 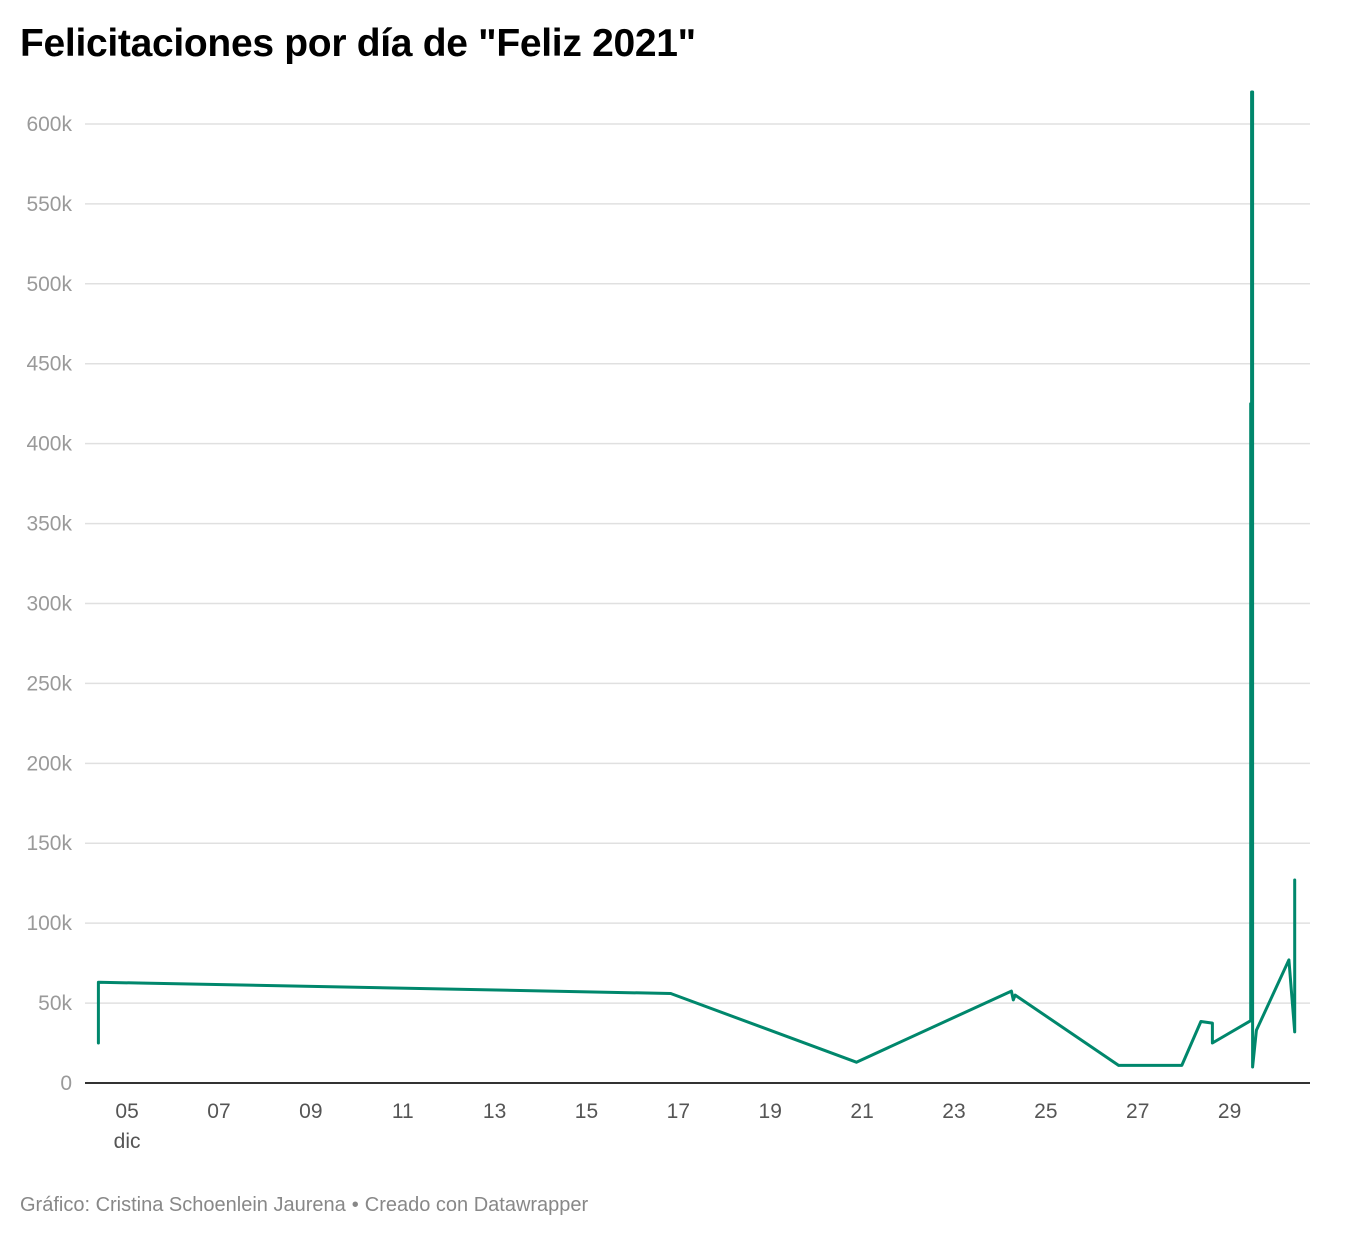 I want to click on x-tick-label: 09, so click(x=310, y=1111).